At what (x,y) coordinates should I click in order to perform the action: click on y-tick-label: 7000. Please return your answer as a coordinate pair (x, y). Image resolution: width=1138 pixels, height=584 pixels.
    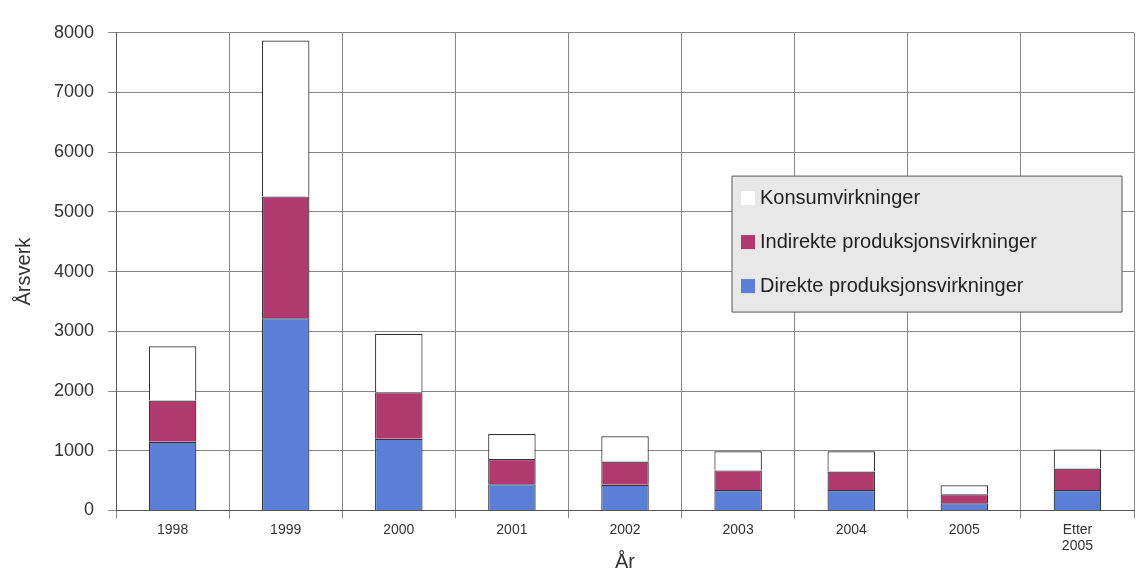
    Looking at the image, I should click on (74, 91).